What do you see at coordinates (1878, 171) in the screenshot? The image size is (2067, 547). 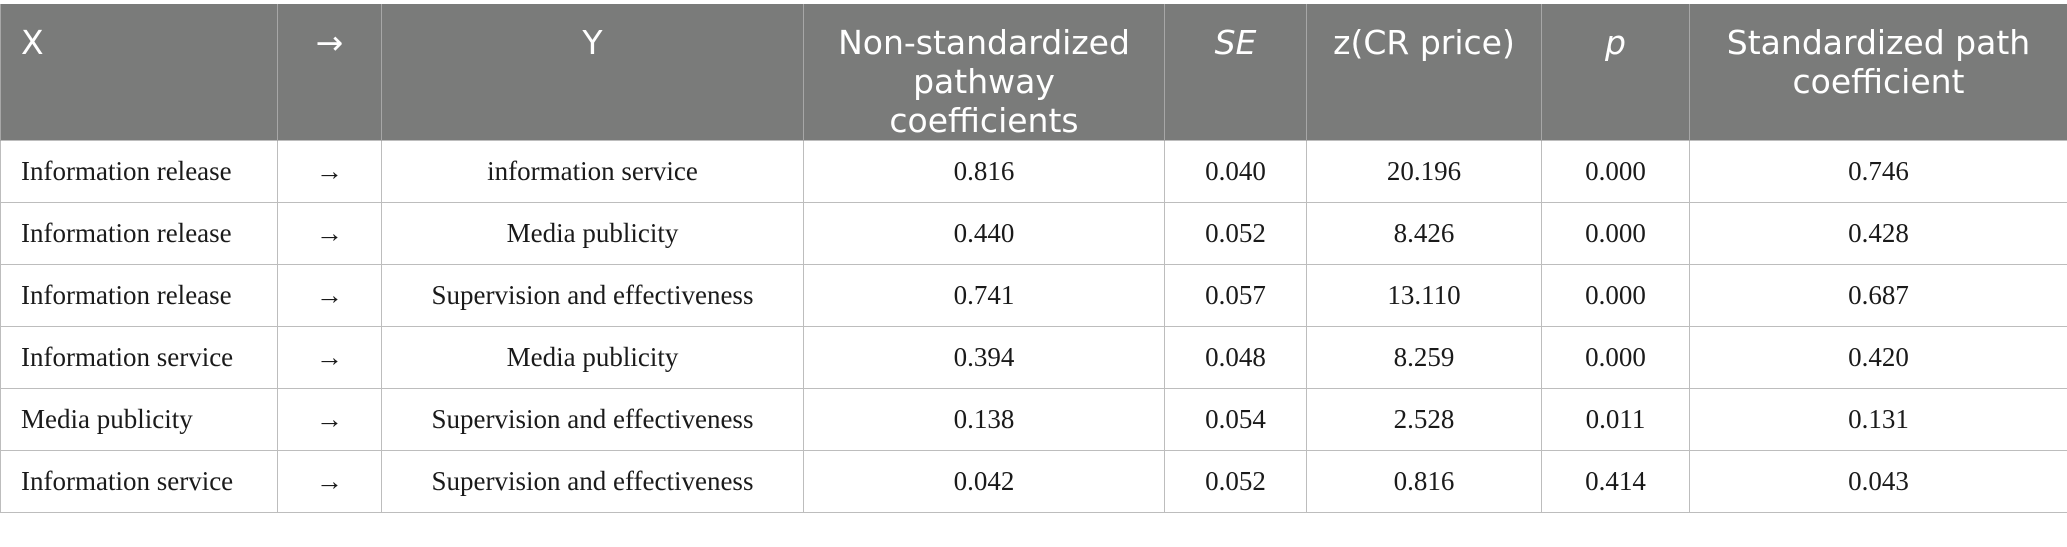 I see `cell-standardized-coefficient: 0.746` at bounding box center [1878, 171].